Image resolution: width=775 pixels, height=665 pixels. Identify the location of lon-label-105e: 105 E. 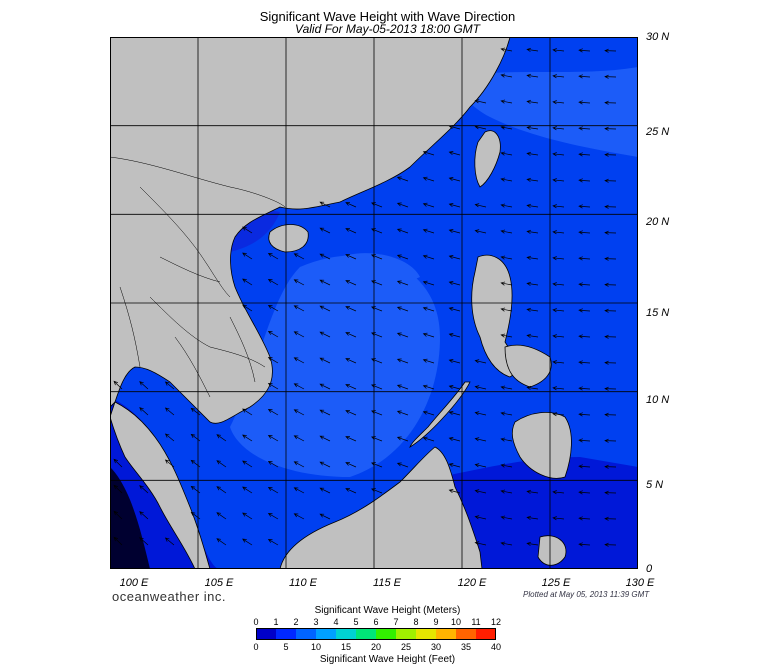
(219, 583).